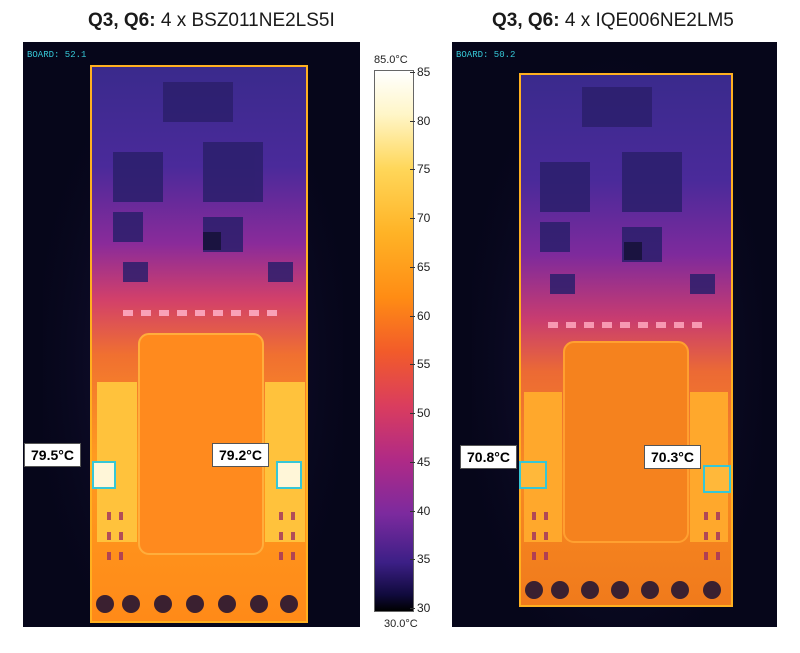 This screenshot has width=800, height=653. What do you see at coordinates (424, 266) in the screenshot?
I see `scale-tick-label: 65` at bounding box center [424, 266].